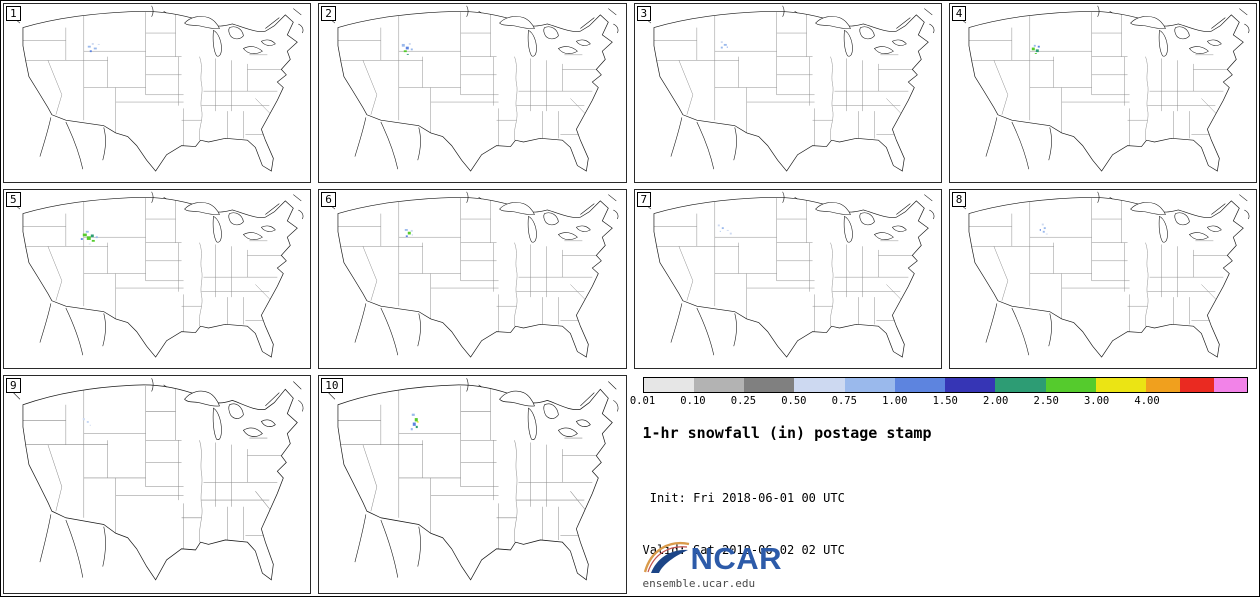 This screenshot has width=1260, height=597. What do you see at coordinates (1046, 400) in the screenshot?
I see `colorbar-tick-label: 2.50` at bounding box center [1046, 400].